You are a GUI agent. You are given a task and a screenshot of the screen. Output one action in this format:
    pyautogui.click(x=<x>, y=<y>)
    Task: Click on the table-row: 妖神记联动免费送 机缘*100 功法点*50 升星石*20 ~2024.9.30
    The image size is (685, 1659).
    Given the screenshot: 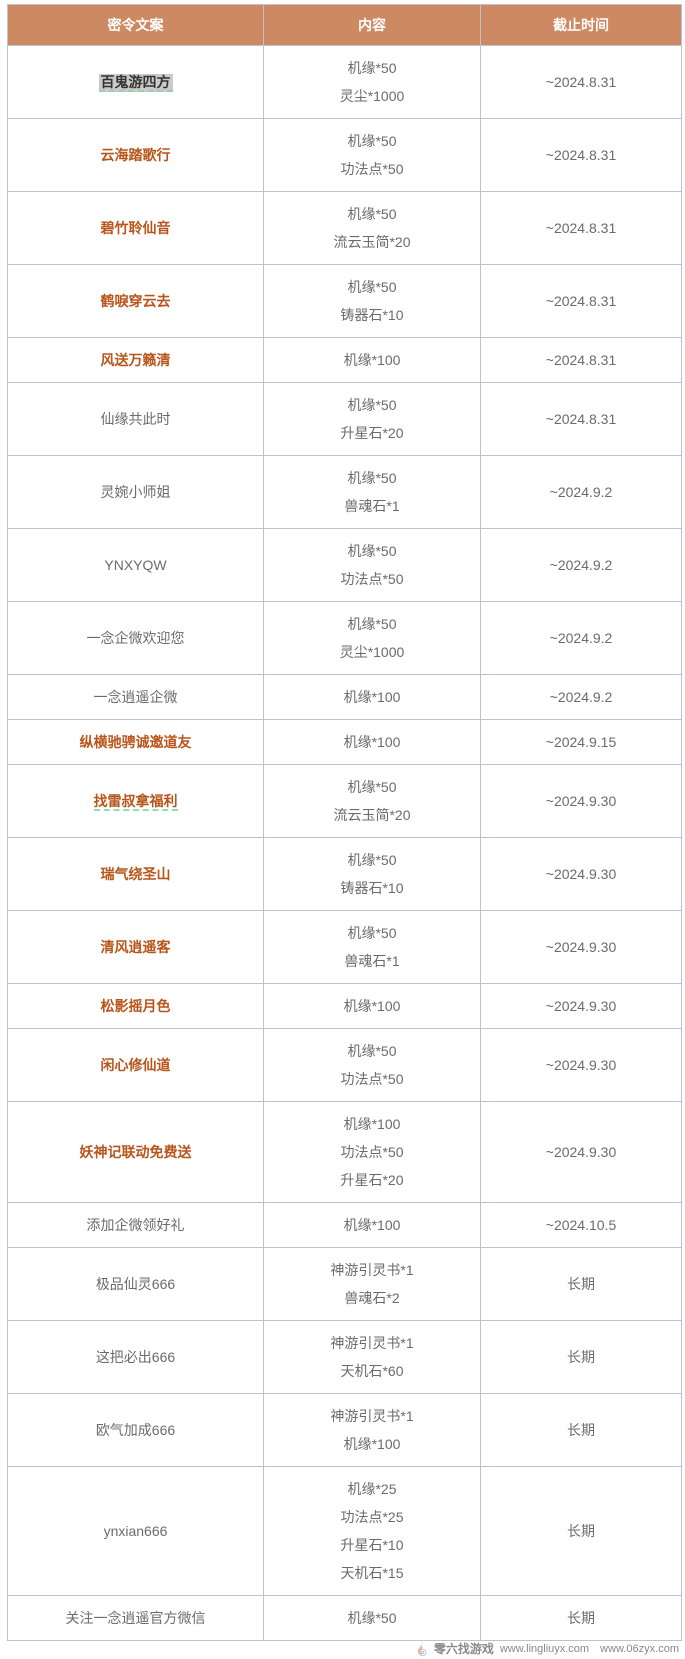 What is the action you would take?
    pyautogui.click(x=344, y=1152)
    